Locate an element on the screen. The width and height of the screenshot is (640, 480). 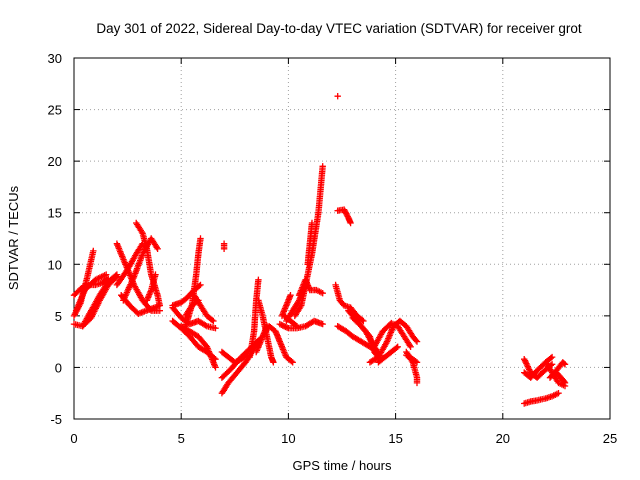
y-tick-label: -5 is located at coordinates (56, 419).